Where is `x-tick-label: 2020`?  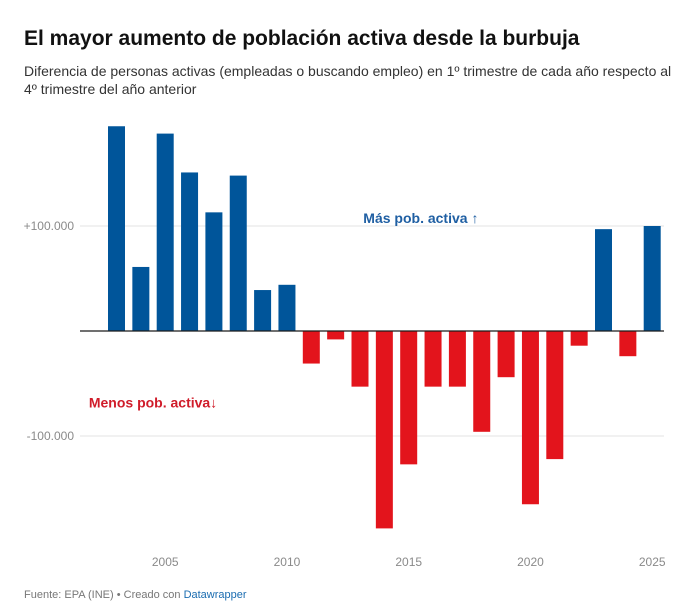 x-tick-label: 2020 is located at coordinates (530, 562).